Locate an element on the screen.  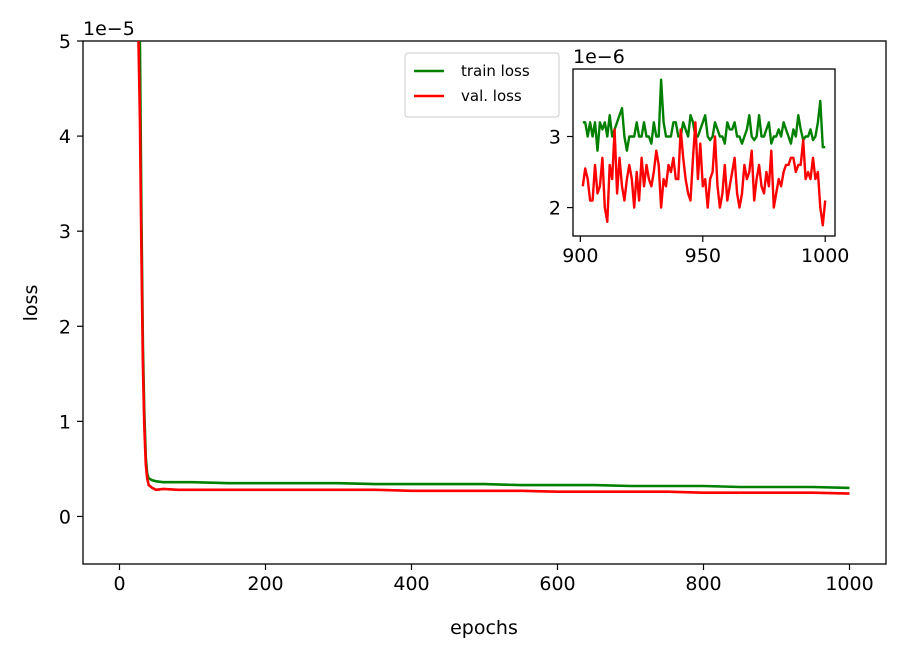
legend-label-val: val. loss is located at coordinates (491, 96).